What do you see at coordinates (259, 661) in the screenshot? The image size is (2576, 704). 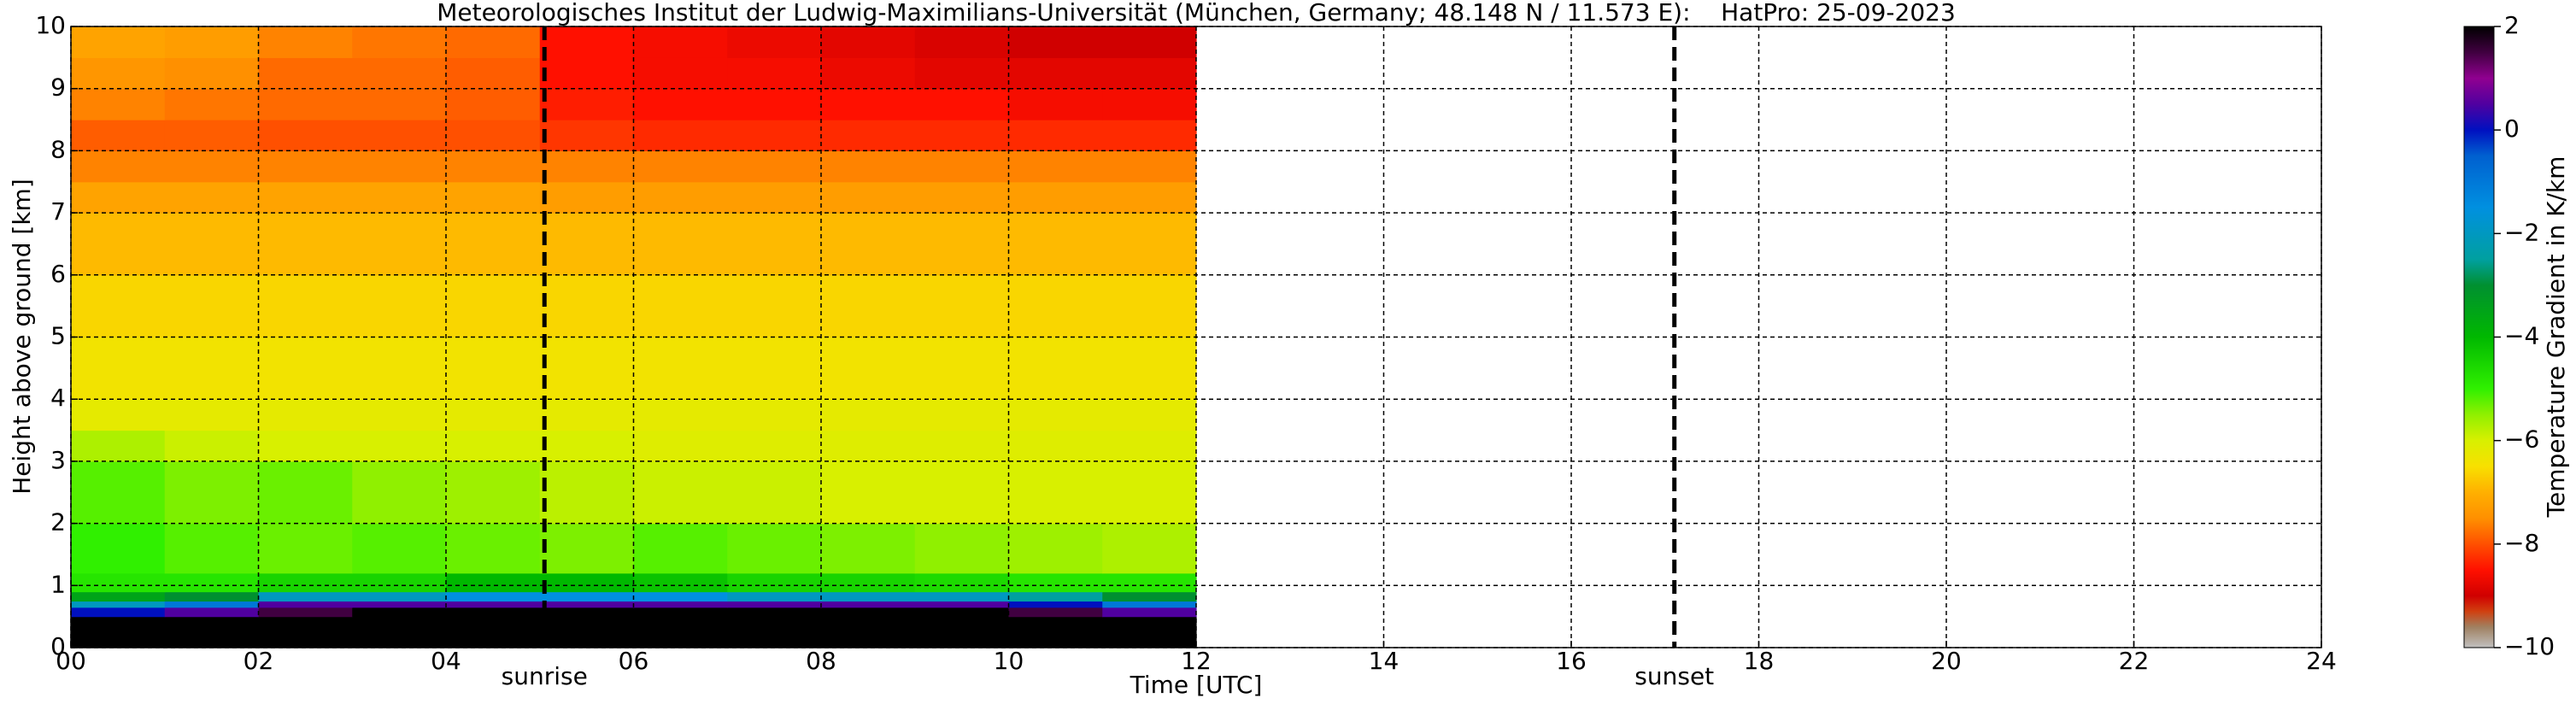 I see `x-tick-label: 02` at bounding box center [259, 661].